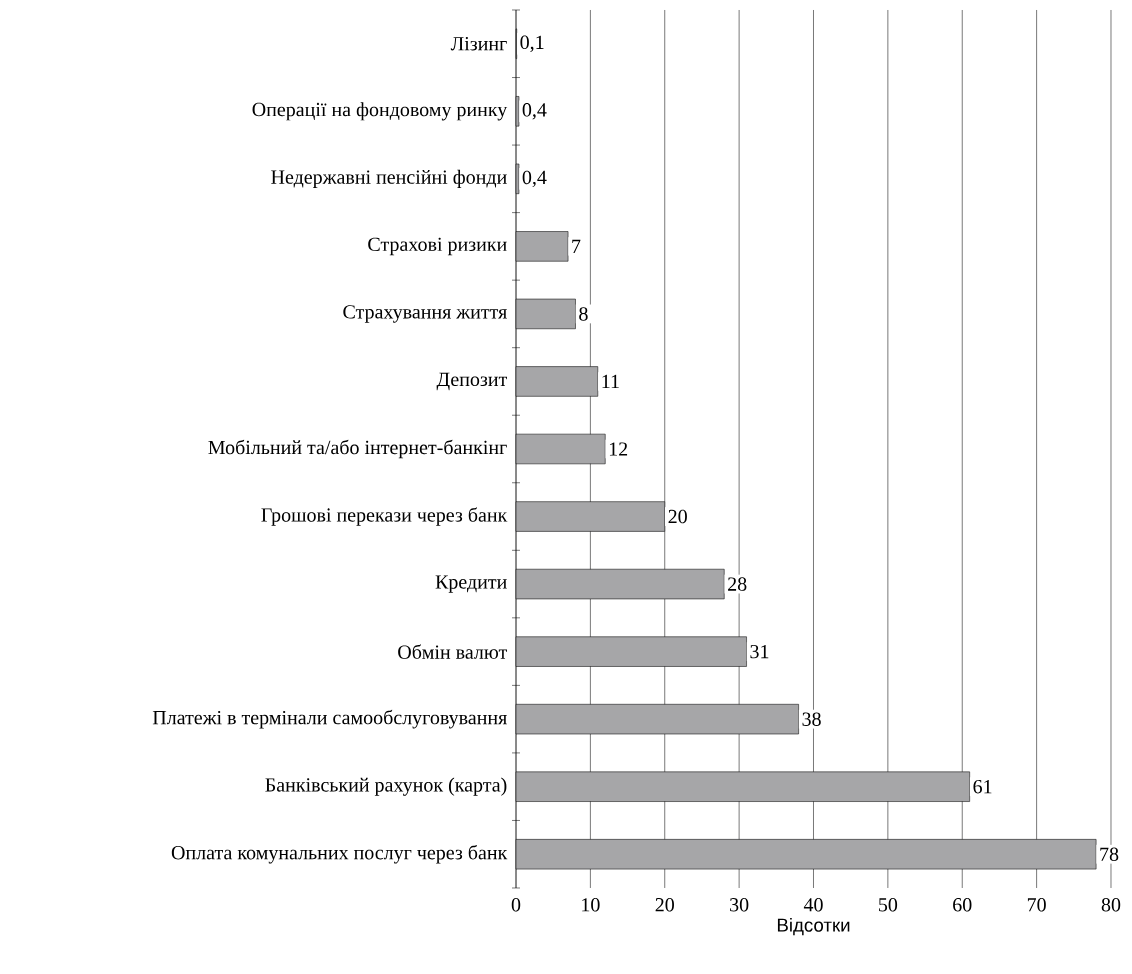  What do you see at coordinates (1036, 905) in the screenshot?
I see `x-tick-label: 70` at bounding box center [1036, 905].